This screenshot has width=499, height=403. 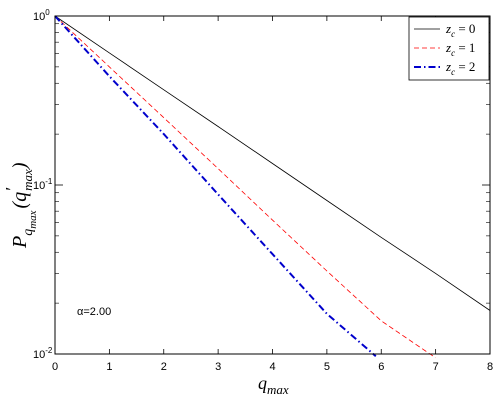 I want to click on x-tick-label: 8, so click(x=490, y=367).